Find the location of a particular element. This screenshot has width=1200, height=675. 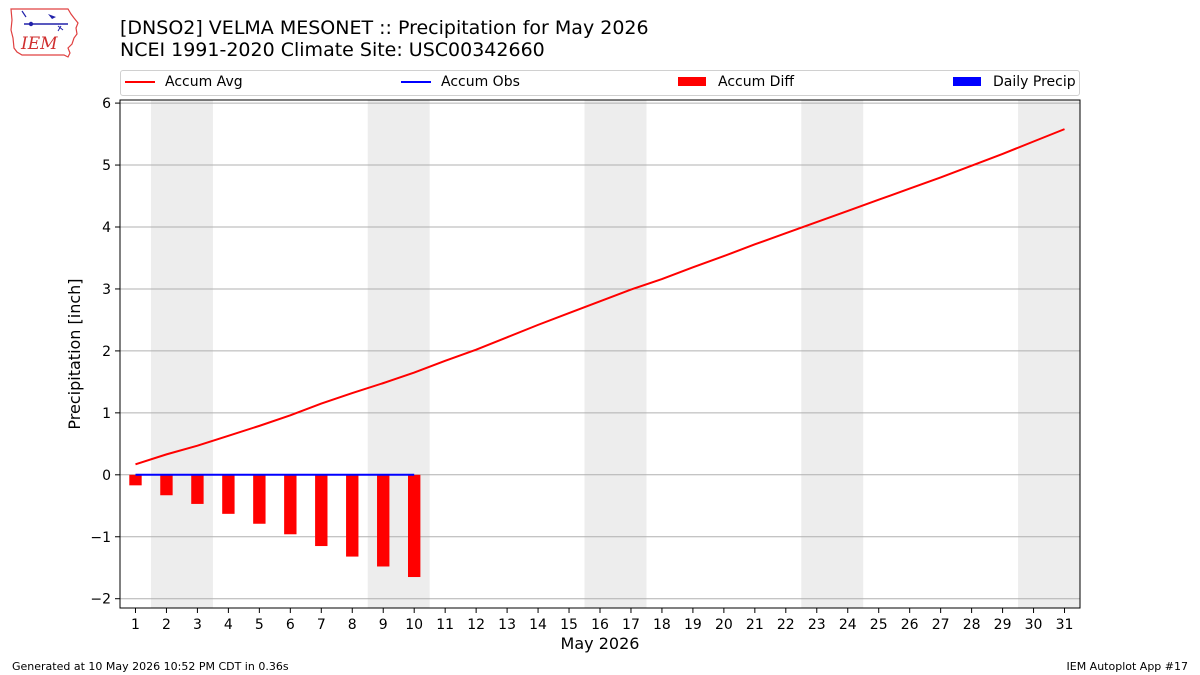

x-tick-label: 4 is located at coordinates (228, 625).